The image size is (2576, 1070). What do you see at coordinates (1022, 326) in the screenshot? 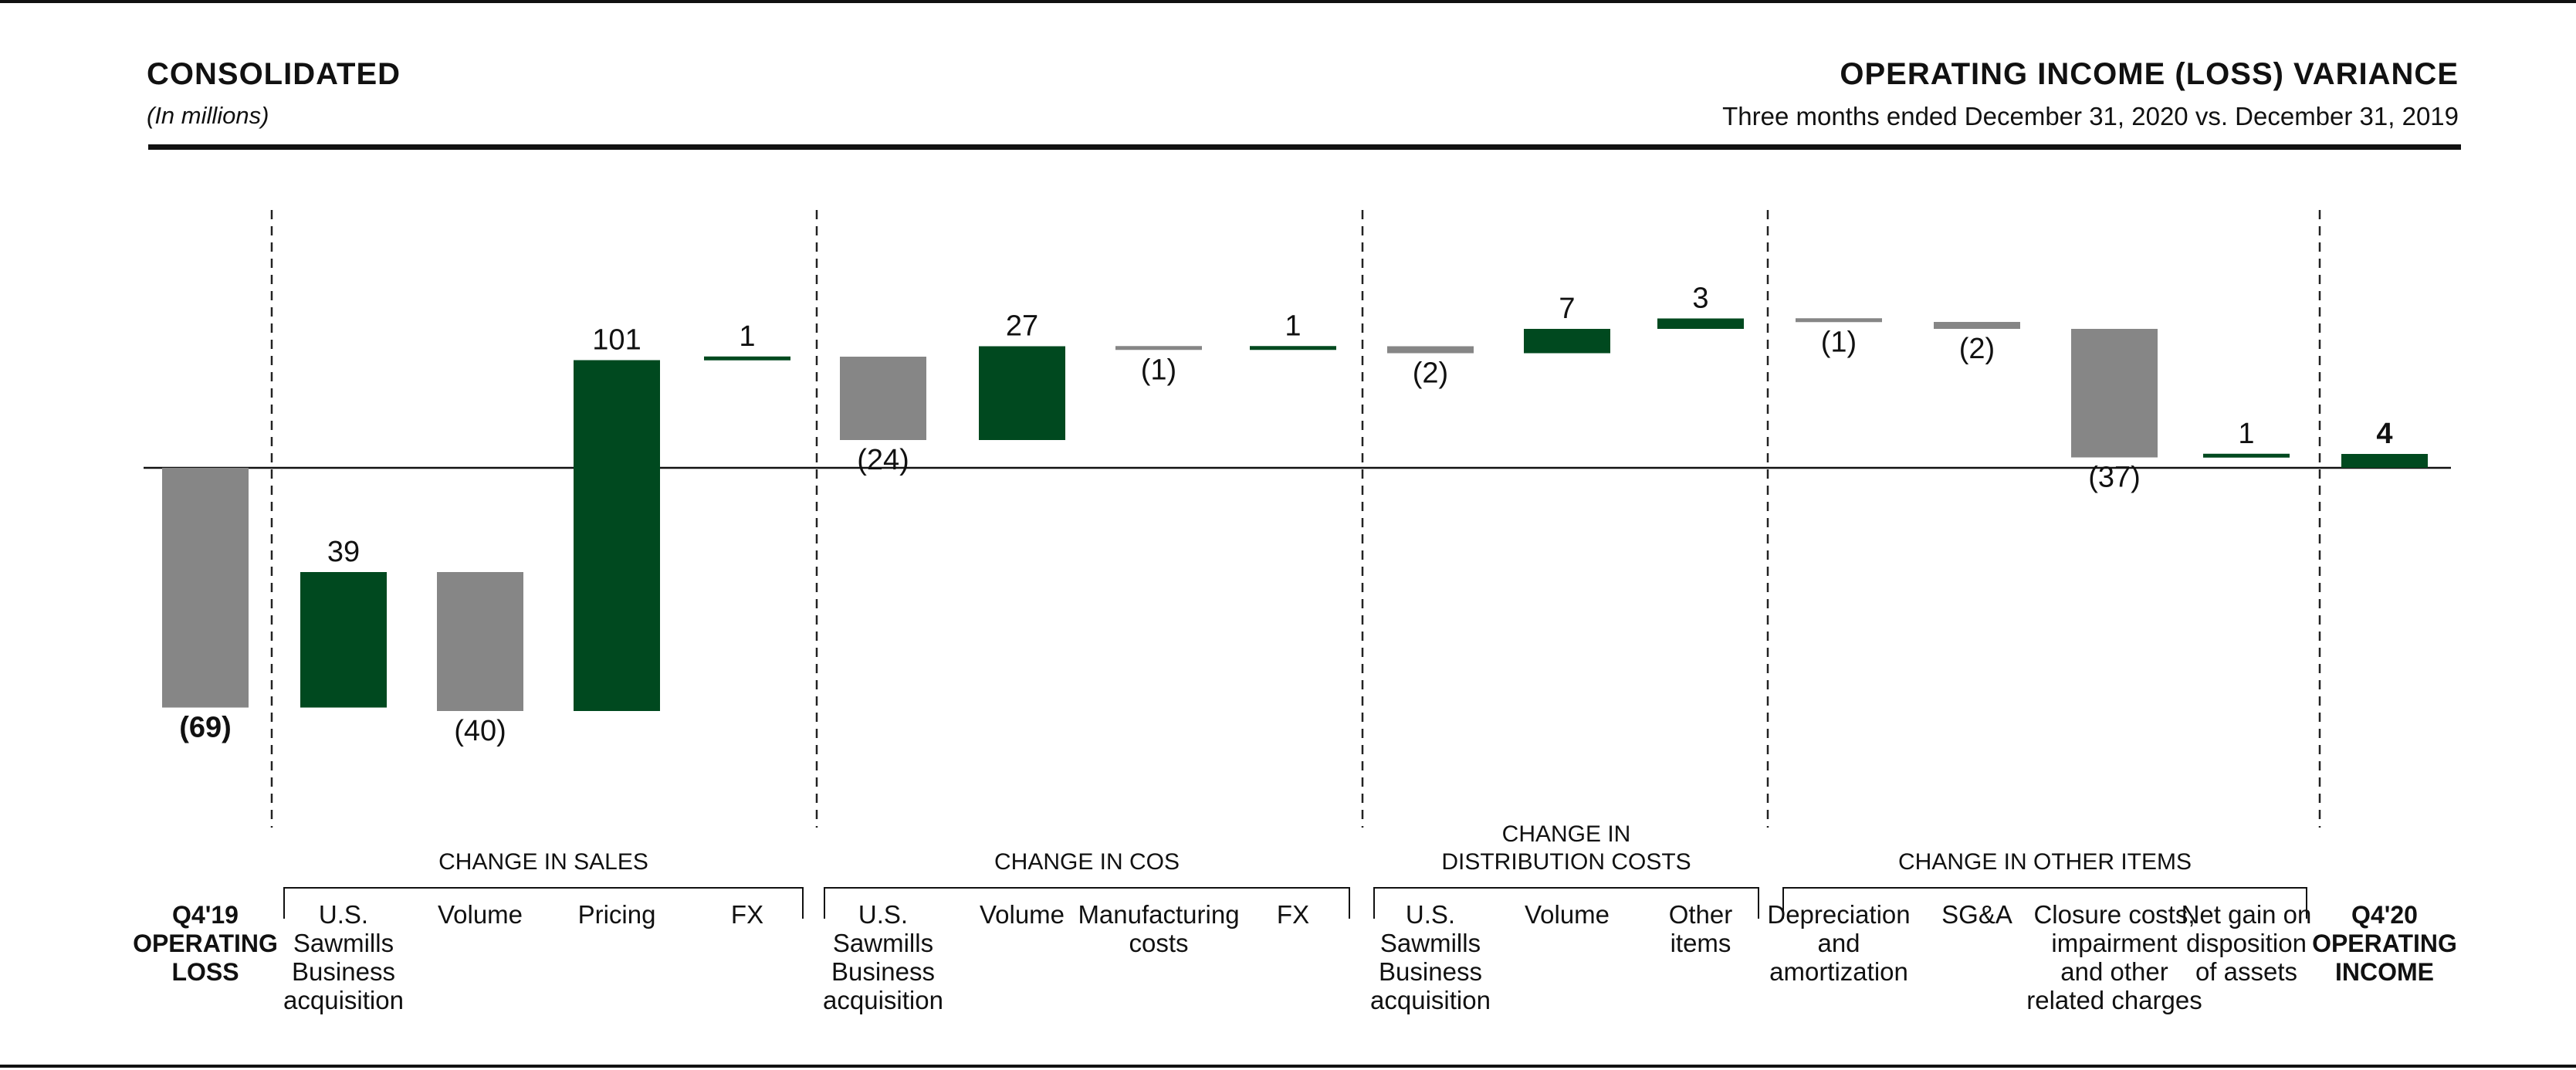
I see `data-label: 27` at bounding box center [1022, 326].